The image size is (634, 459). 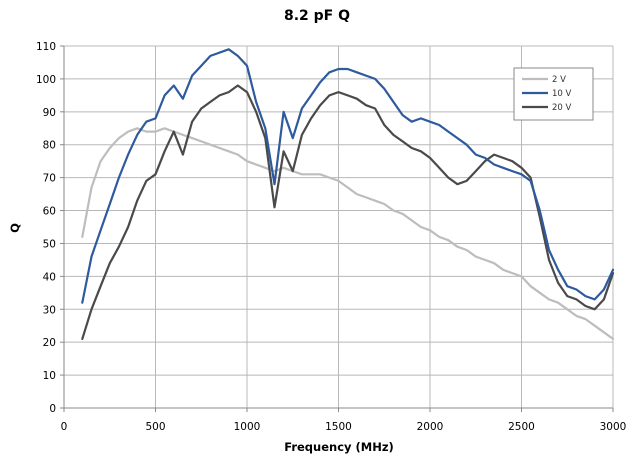 I want to click on y-tick-label: 70, so click(x=49, y=179).